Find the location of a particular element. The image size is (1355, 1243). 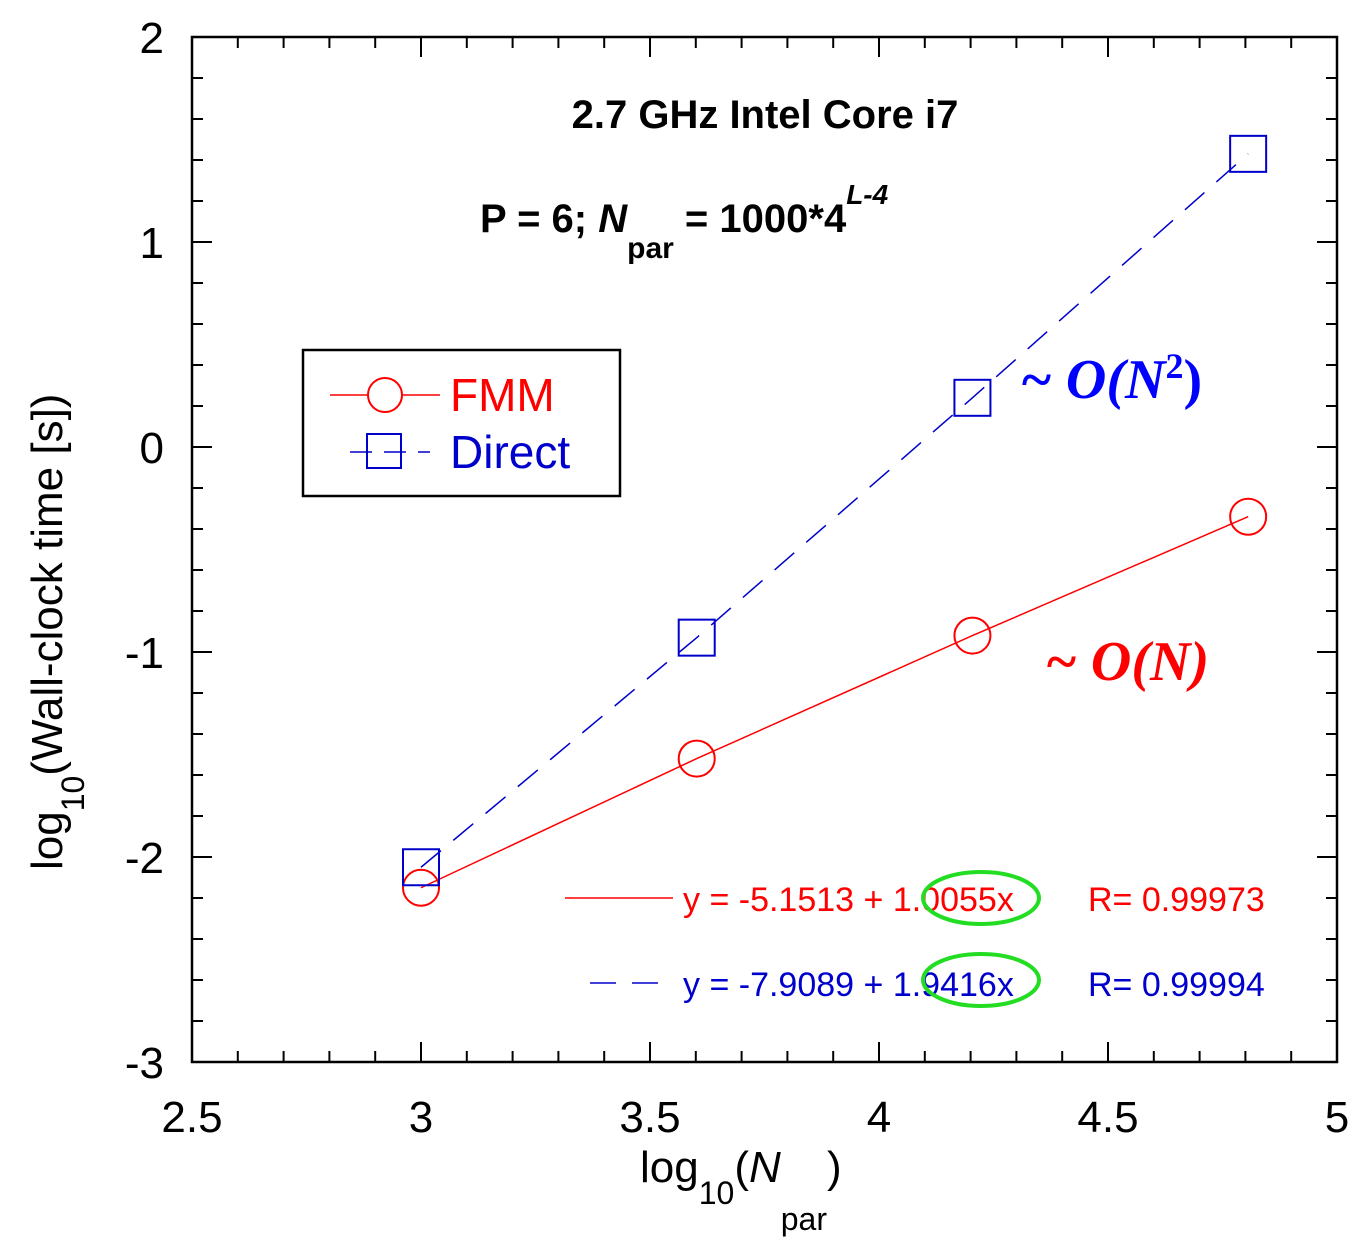

direct-scaling-close: ) is located at coordinates (1192, 380).